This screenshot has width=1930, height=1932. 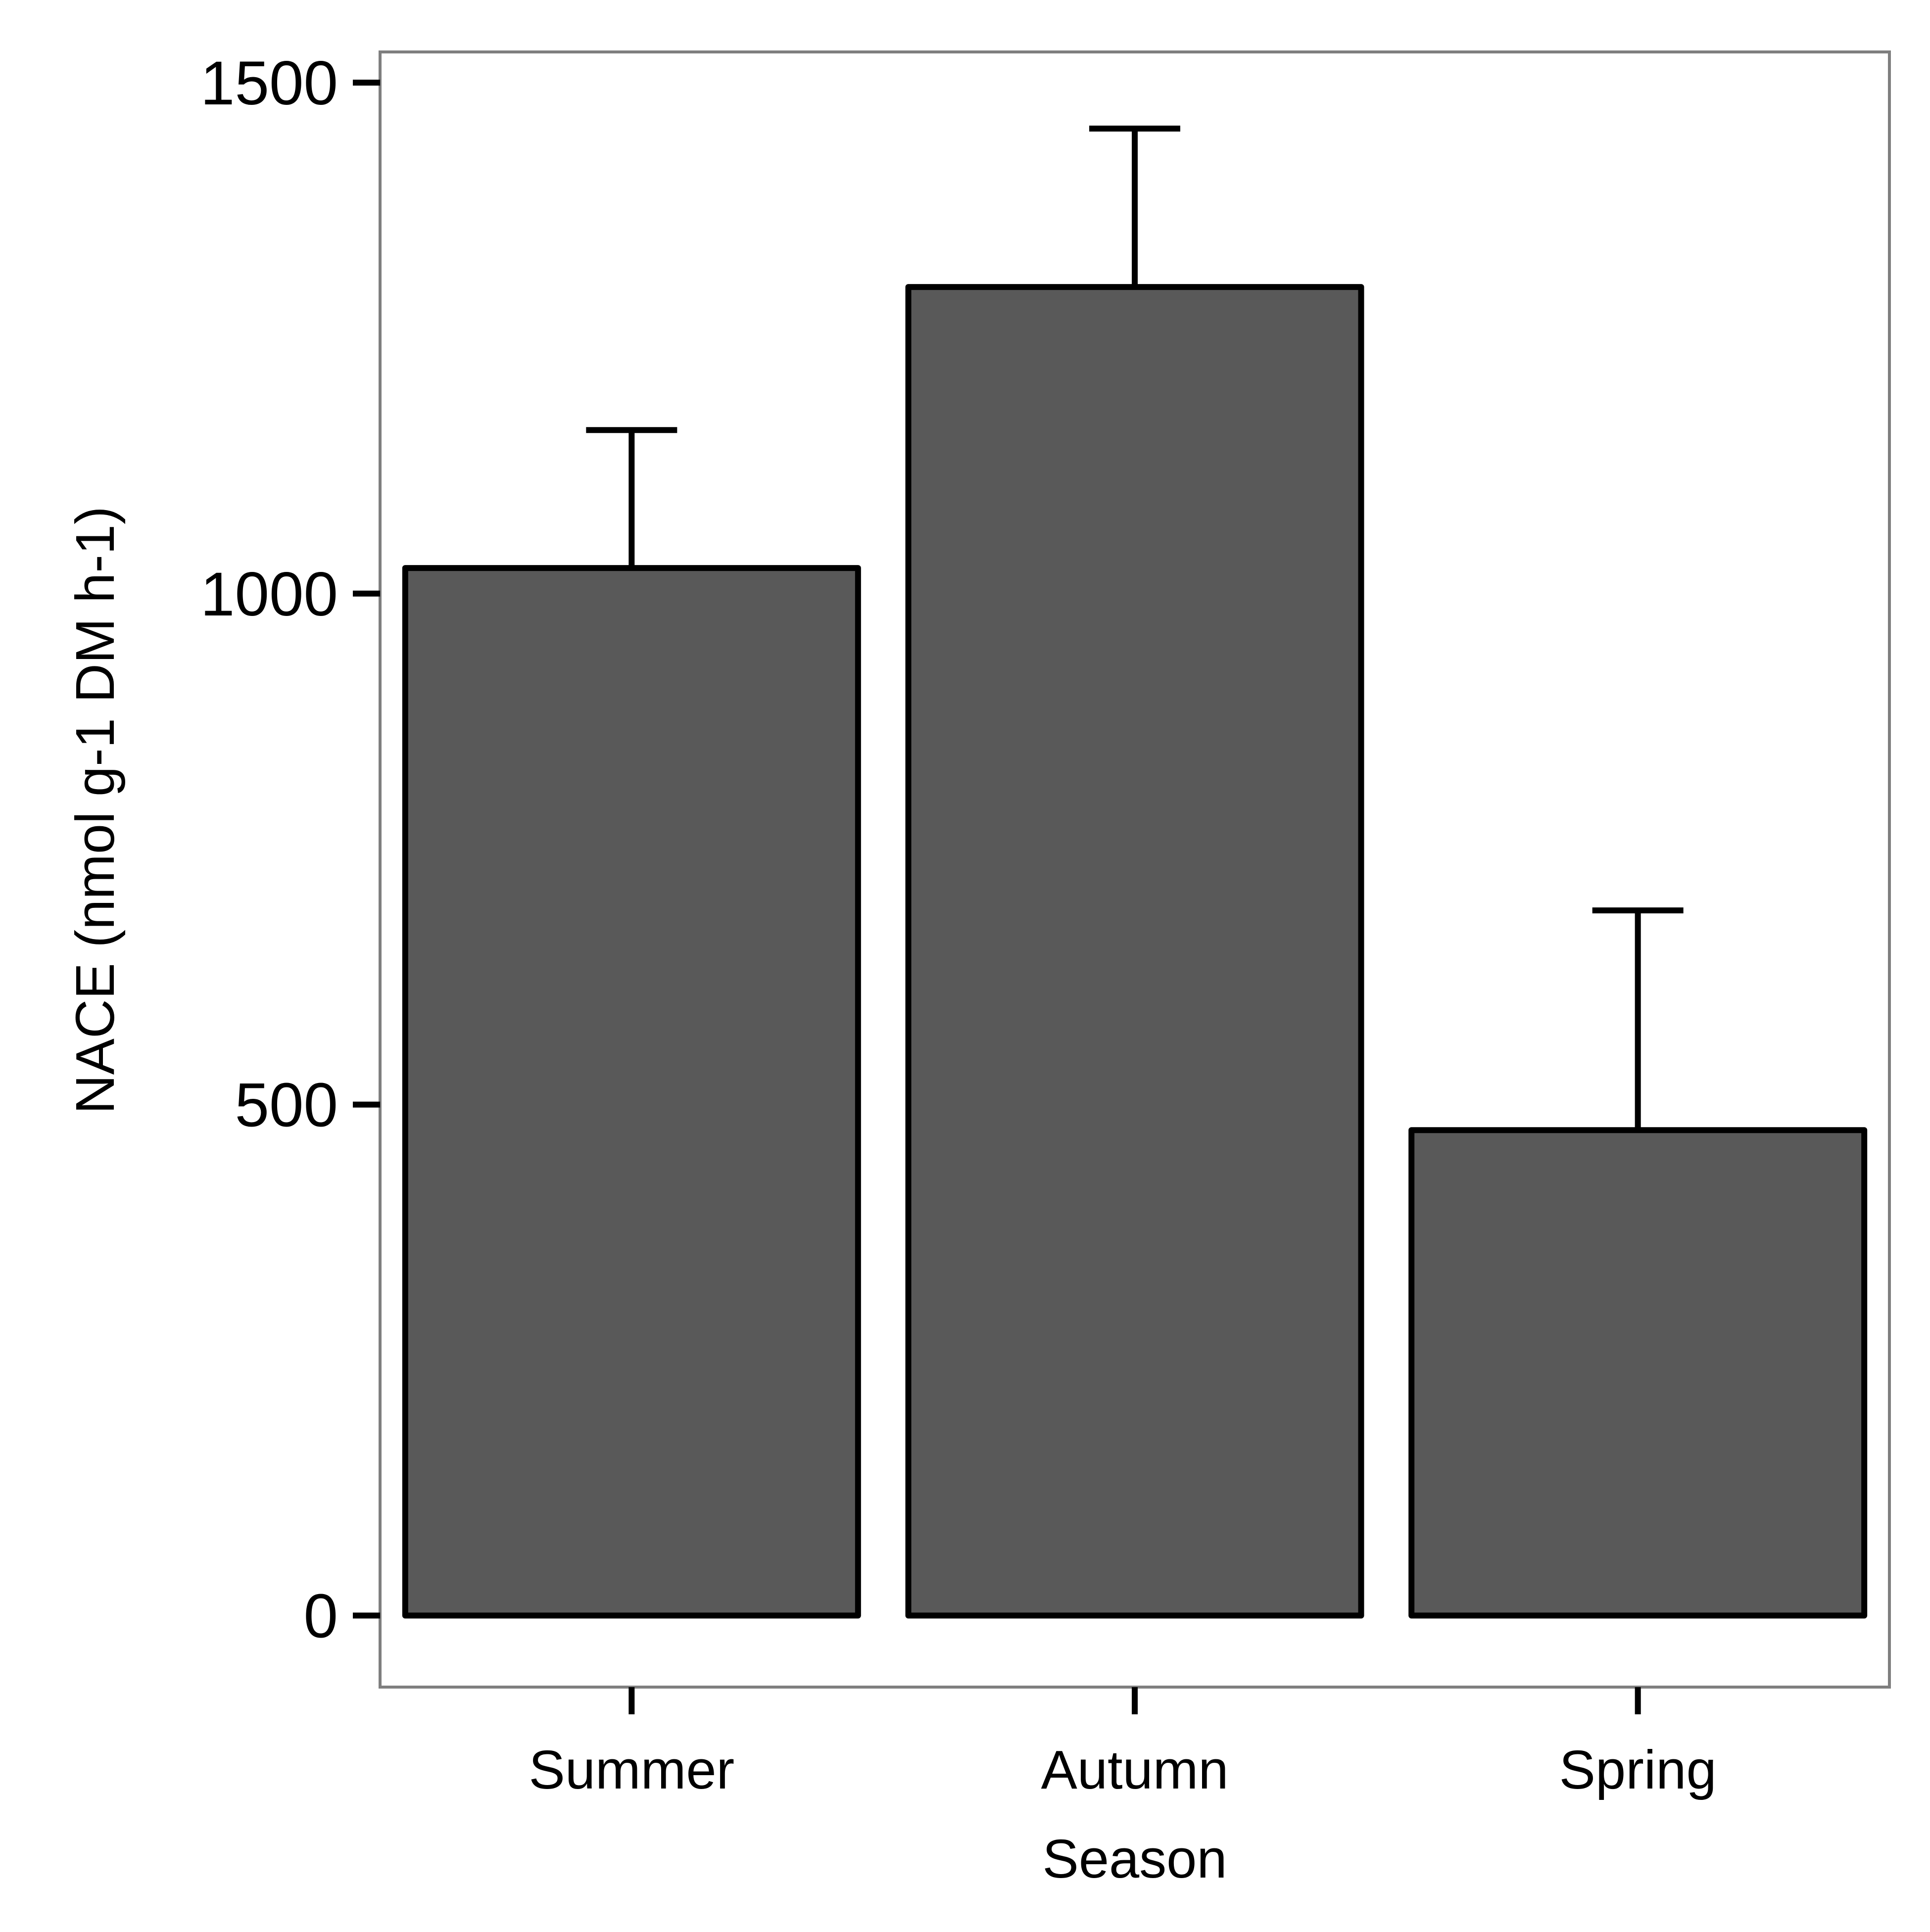 I want to click on x-axis: Summer Autumn Spring, so click(x=1123, y=1743).